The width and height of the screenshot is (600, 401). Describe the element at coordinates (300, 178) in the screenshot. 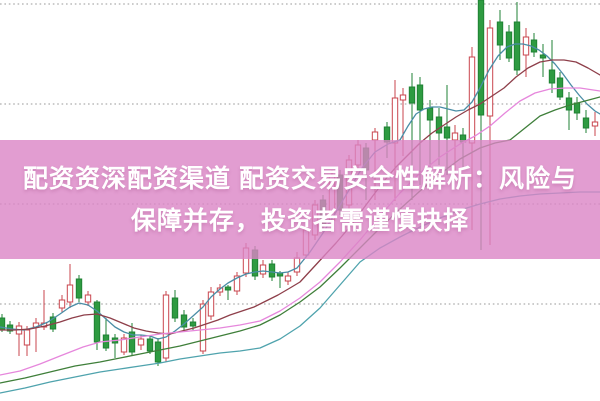

I see `banner-title-line1: 配资资深配资渠道 配资交易安全性解析：风险与` at that location.